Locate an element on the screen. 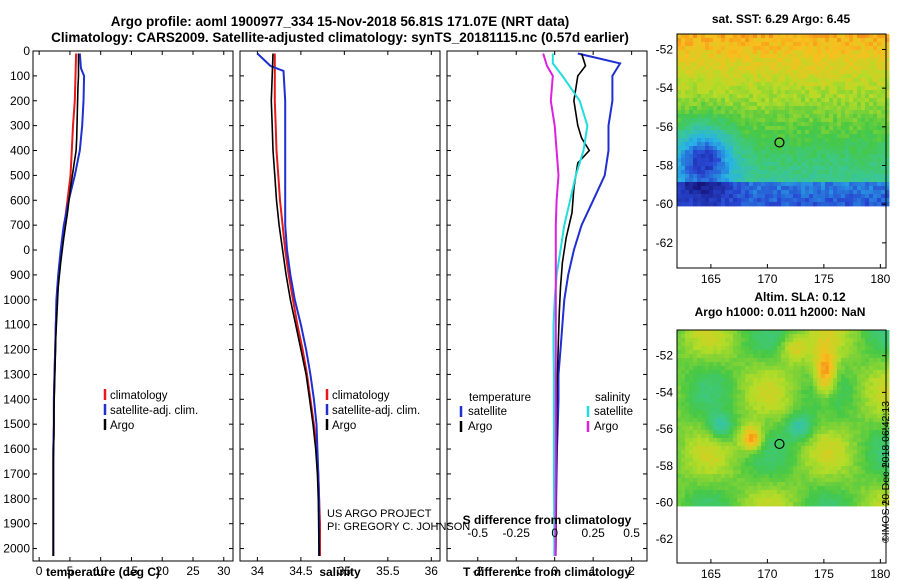 The height and width of the screenshot is (580, 900). x-tick-label: 180 is located at coordinates (880, 573).